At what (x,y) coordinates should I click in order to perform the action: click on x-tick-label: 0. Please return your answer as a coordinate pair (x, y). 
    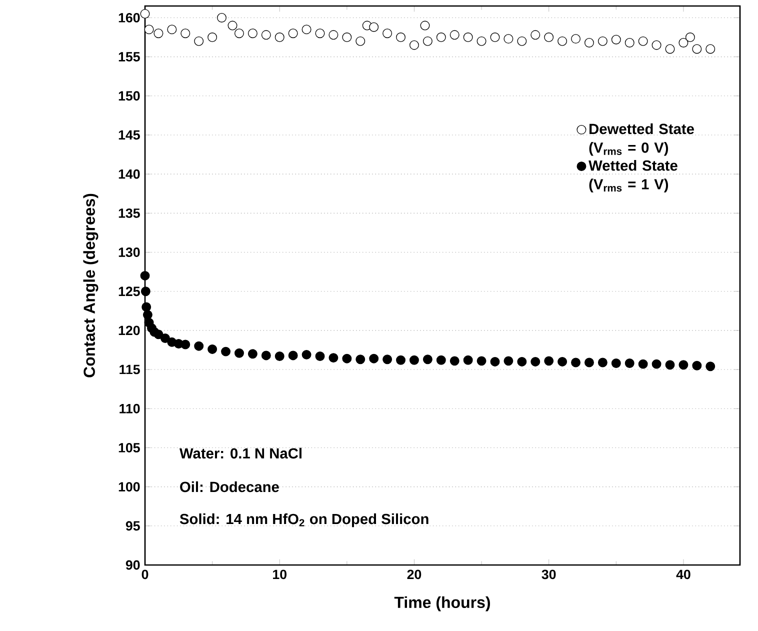
    Looking at the image, I should click on (145, 575).